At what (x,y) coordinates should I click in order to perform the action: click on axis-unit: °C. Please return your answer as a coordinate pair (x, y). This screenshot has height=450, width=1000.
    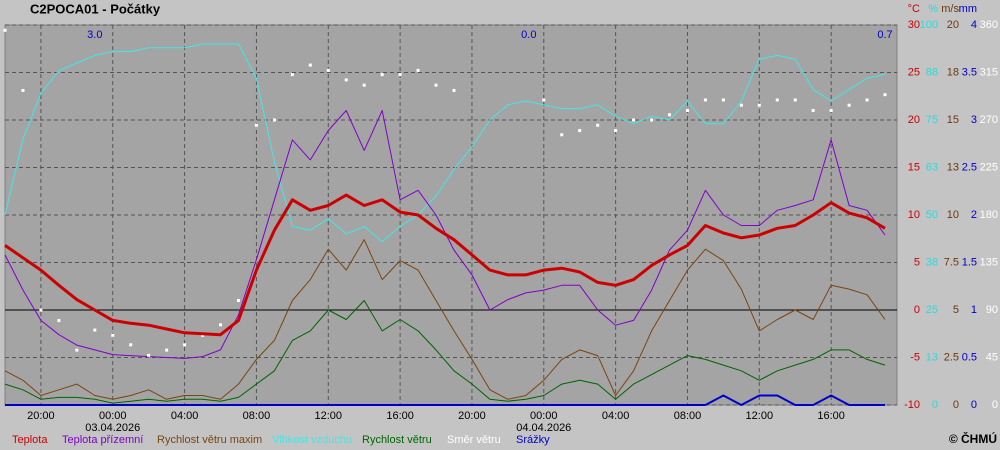
    Looking at the image, I should click on (914, 9).